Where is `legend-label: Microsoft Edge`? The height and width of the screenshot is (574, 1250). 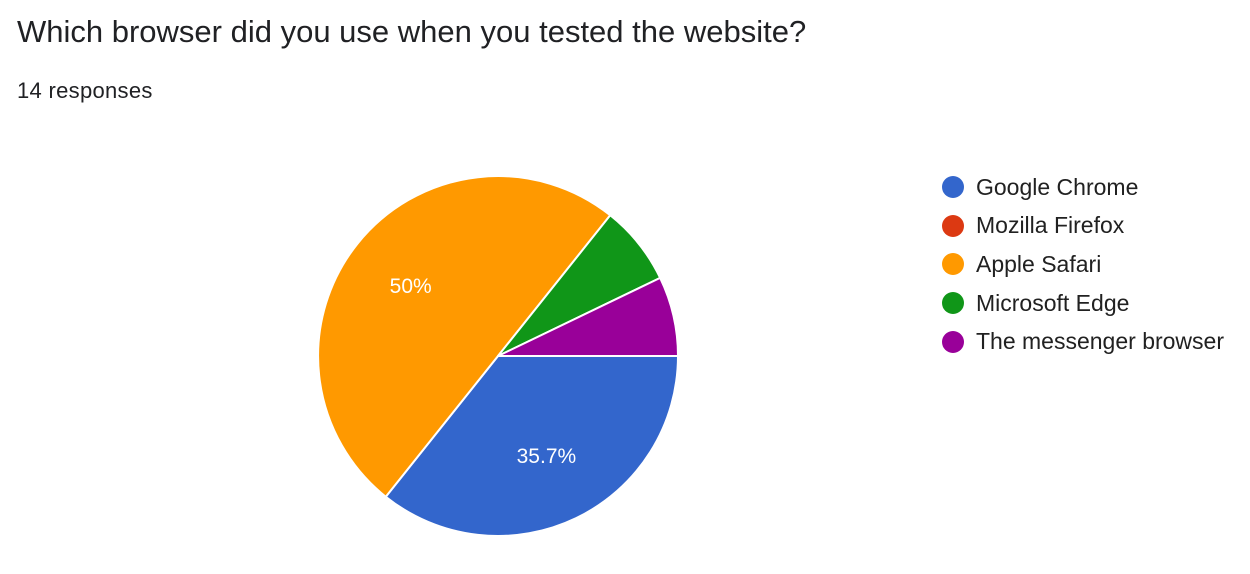 legend-label: Microsoft Edge is located at coordinates (1053, 302).